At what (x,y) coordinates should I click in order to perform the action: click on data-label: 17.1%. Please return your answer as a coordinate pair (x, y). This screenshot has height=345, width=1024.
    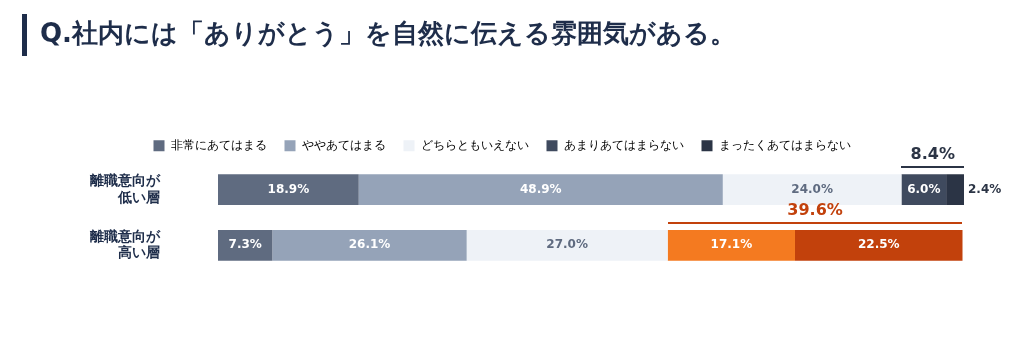
    Looking at the image, I should click on (731, 244).